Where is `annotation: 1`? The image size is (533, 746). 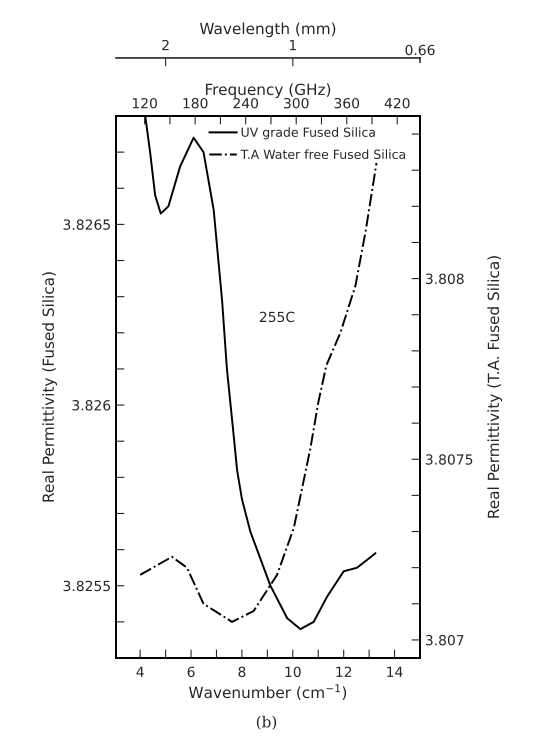
annotation: 1 is located at coordinates (293, 45).